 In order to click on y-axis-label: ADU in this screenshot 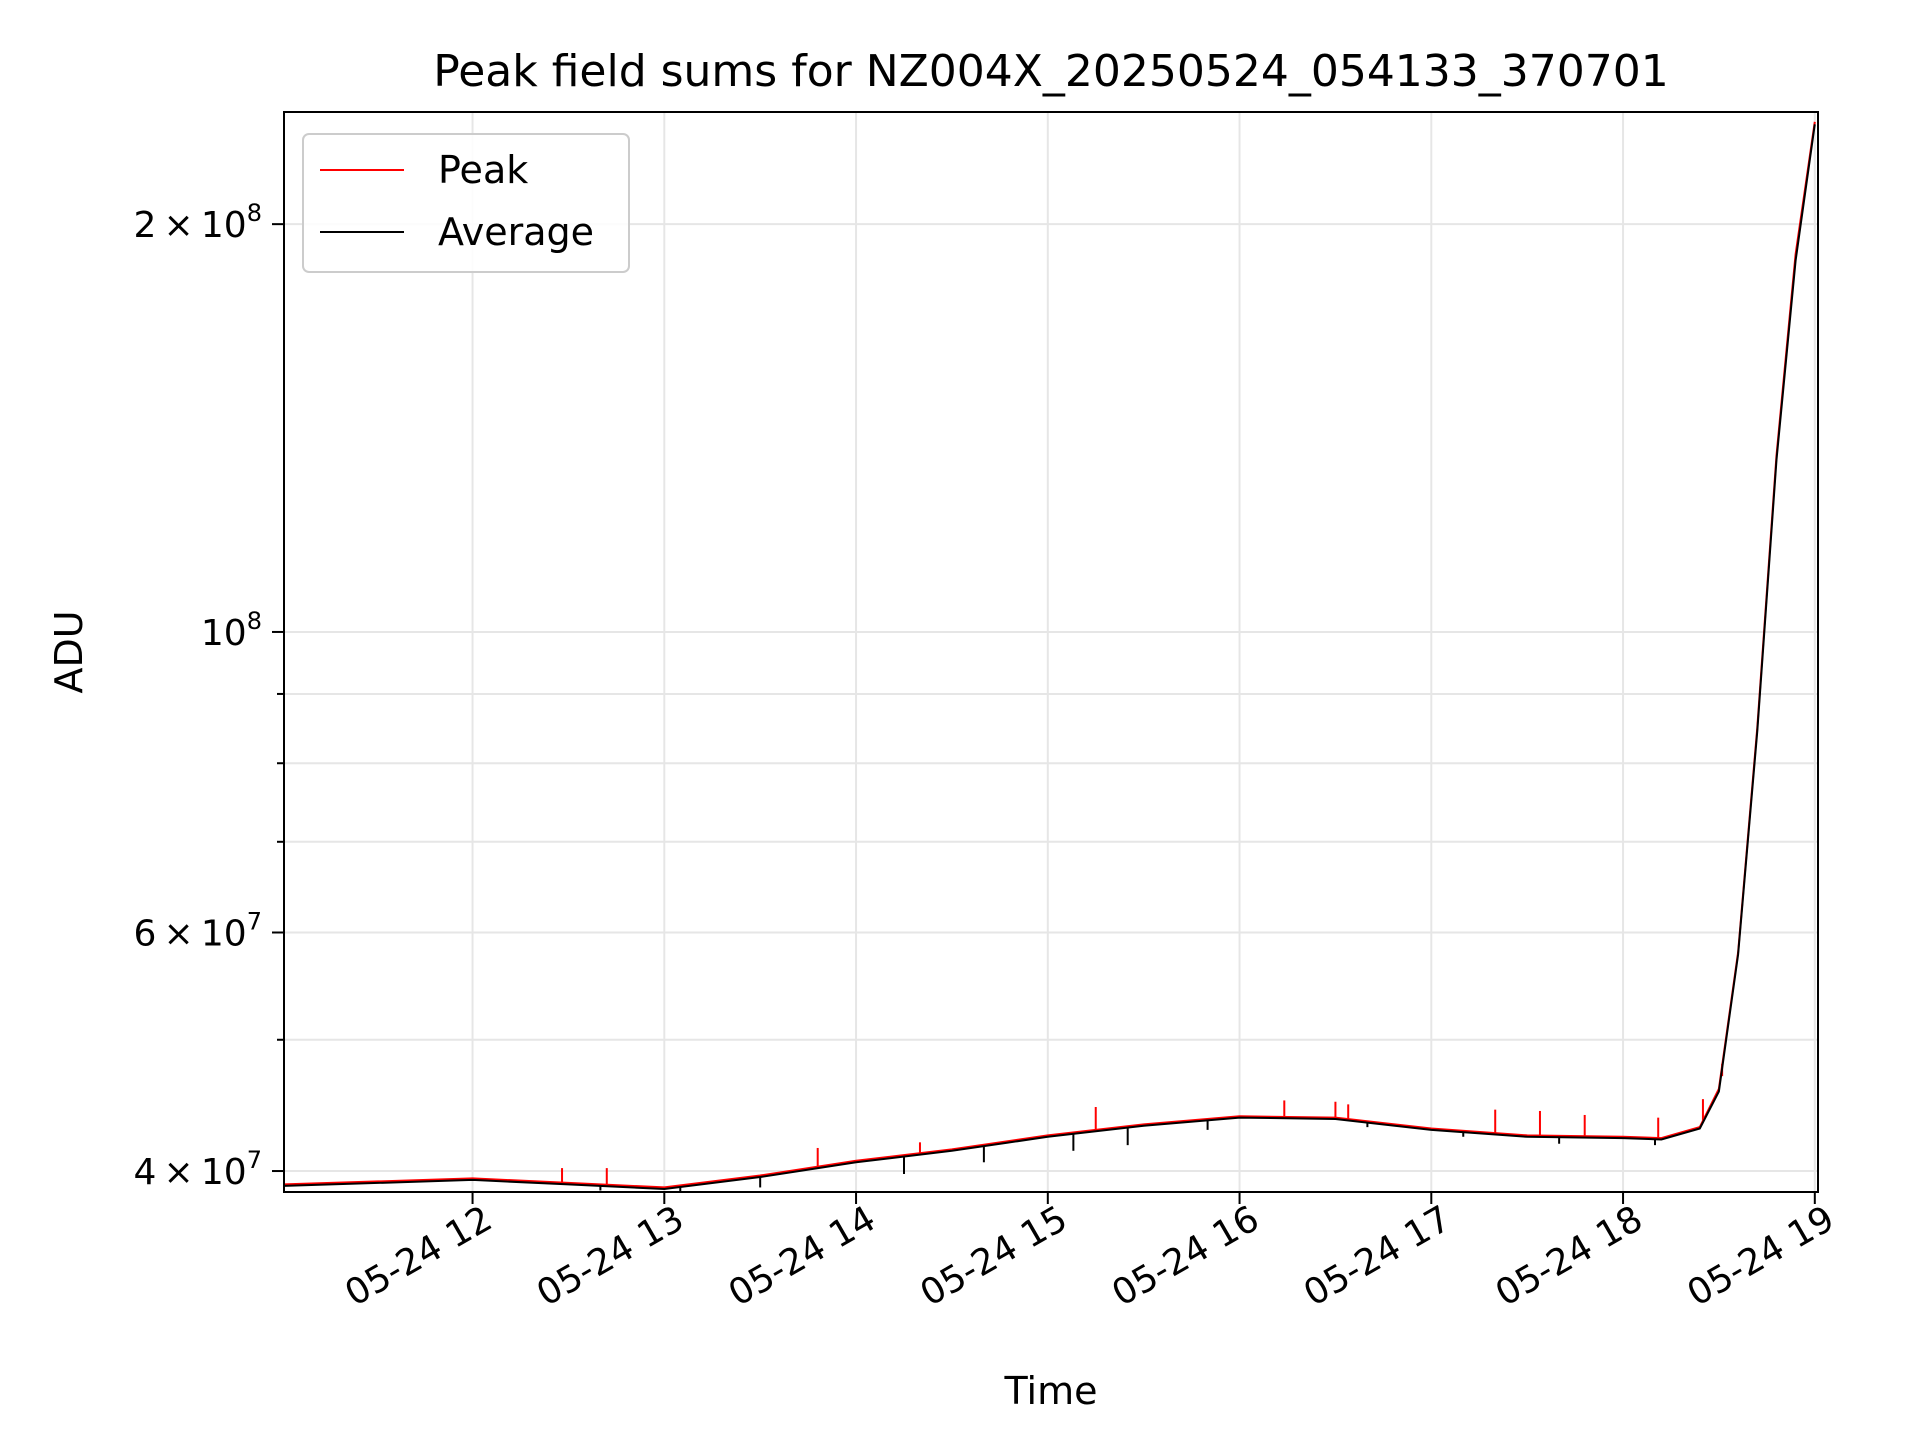, I will do `click(69, 651)`.